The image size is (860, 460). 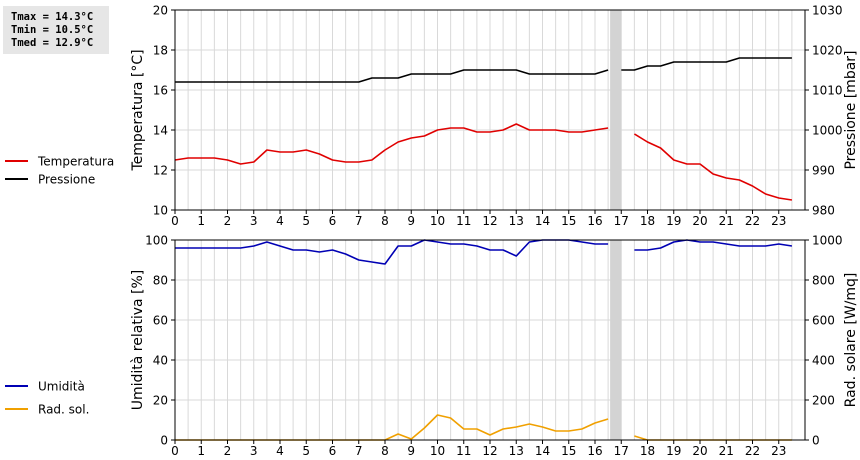 I want to click on y2-tick-label: 600, so click(x=823, y=321).